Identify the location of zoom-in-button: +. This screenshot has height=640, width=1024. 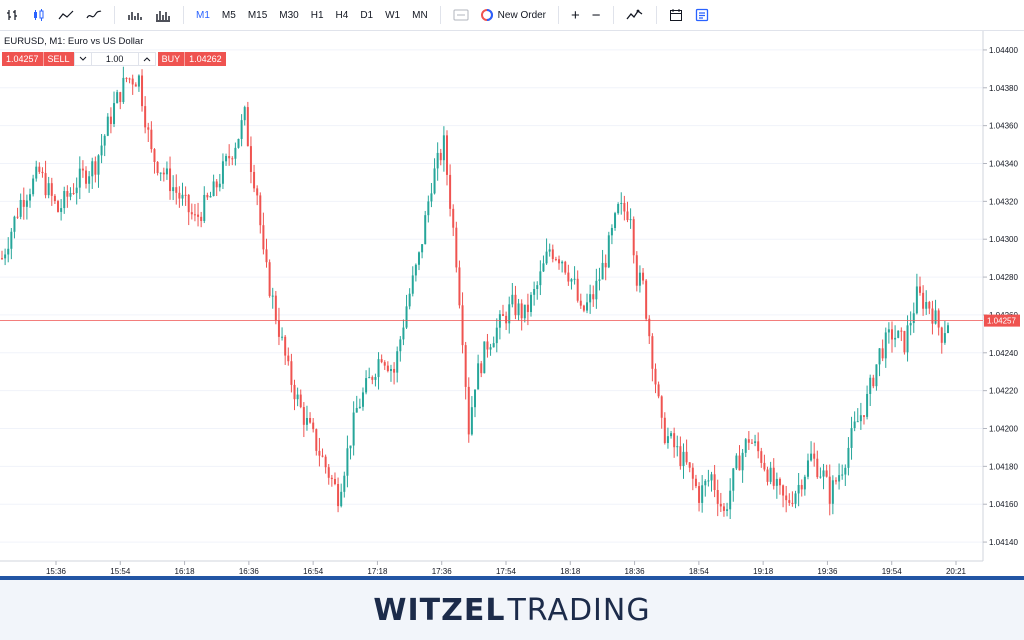
(575, 15).